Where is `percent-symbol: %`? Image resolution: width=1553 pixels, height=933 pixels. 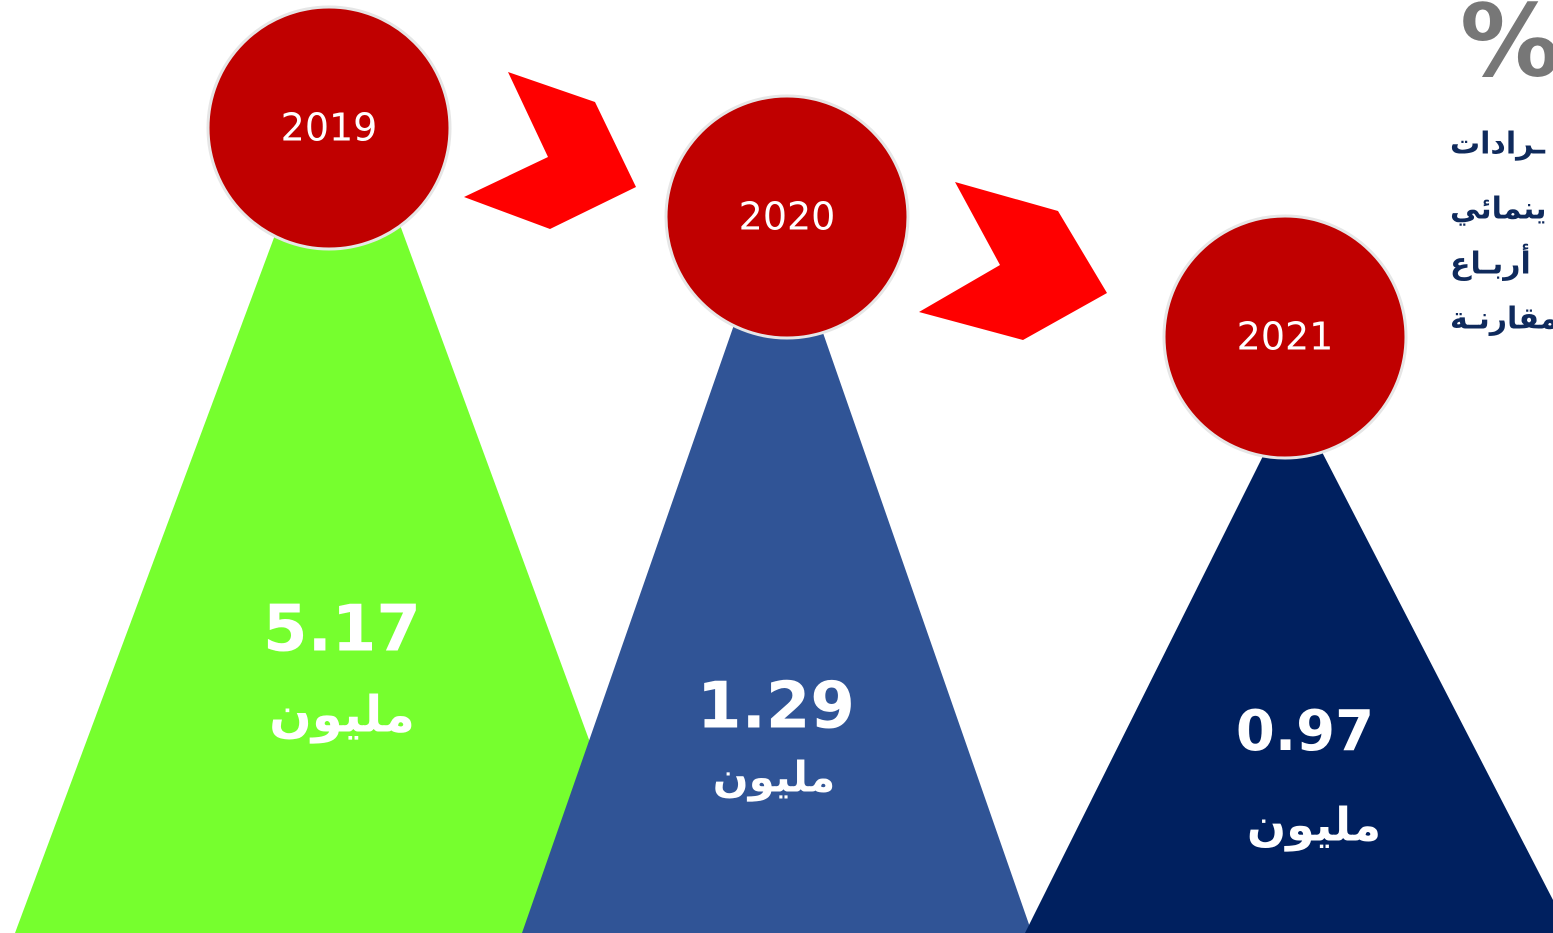 percent-symbol: % is located at coordinates (1506, 49).